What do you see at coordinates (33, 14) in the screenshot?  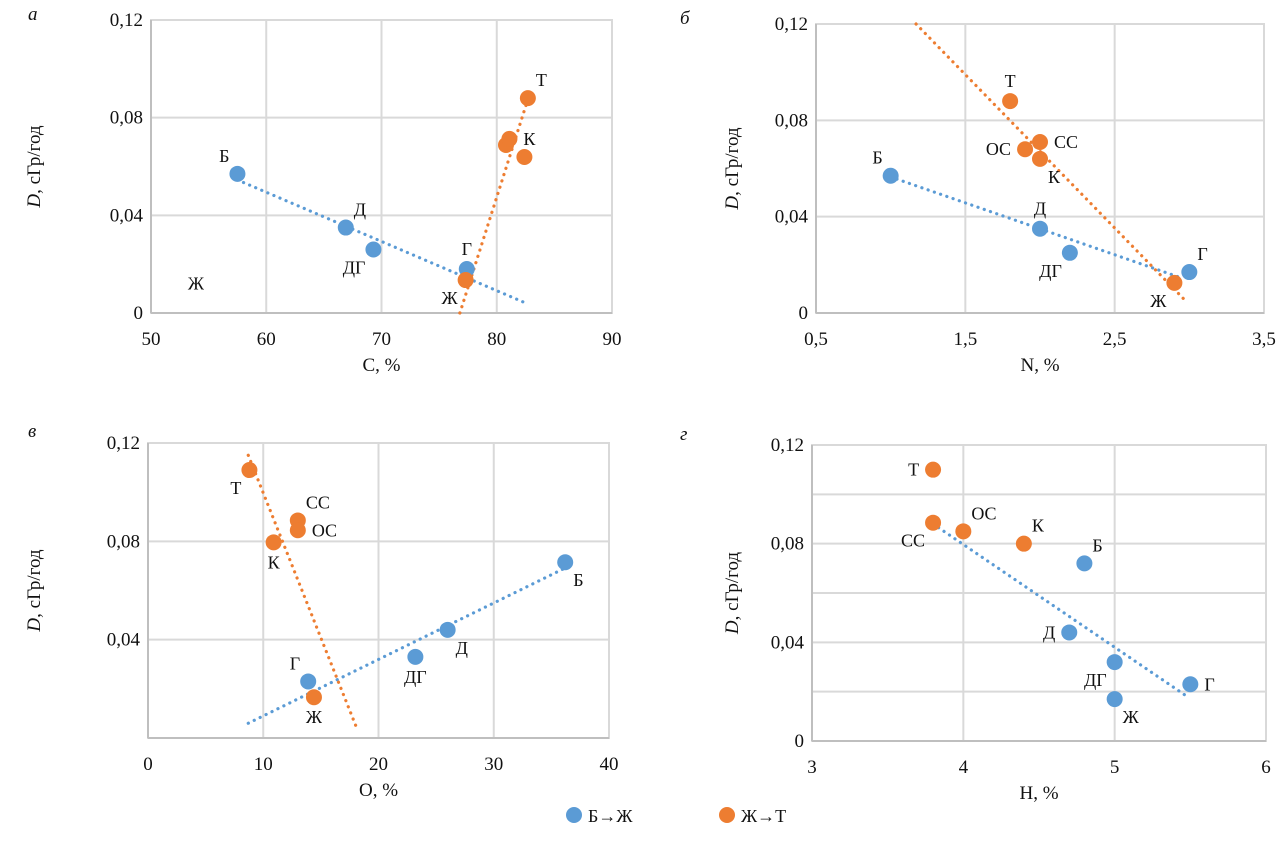 I see `panel-letter: а` at bounding box center [33, 14].